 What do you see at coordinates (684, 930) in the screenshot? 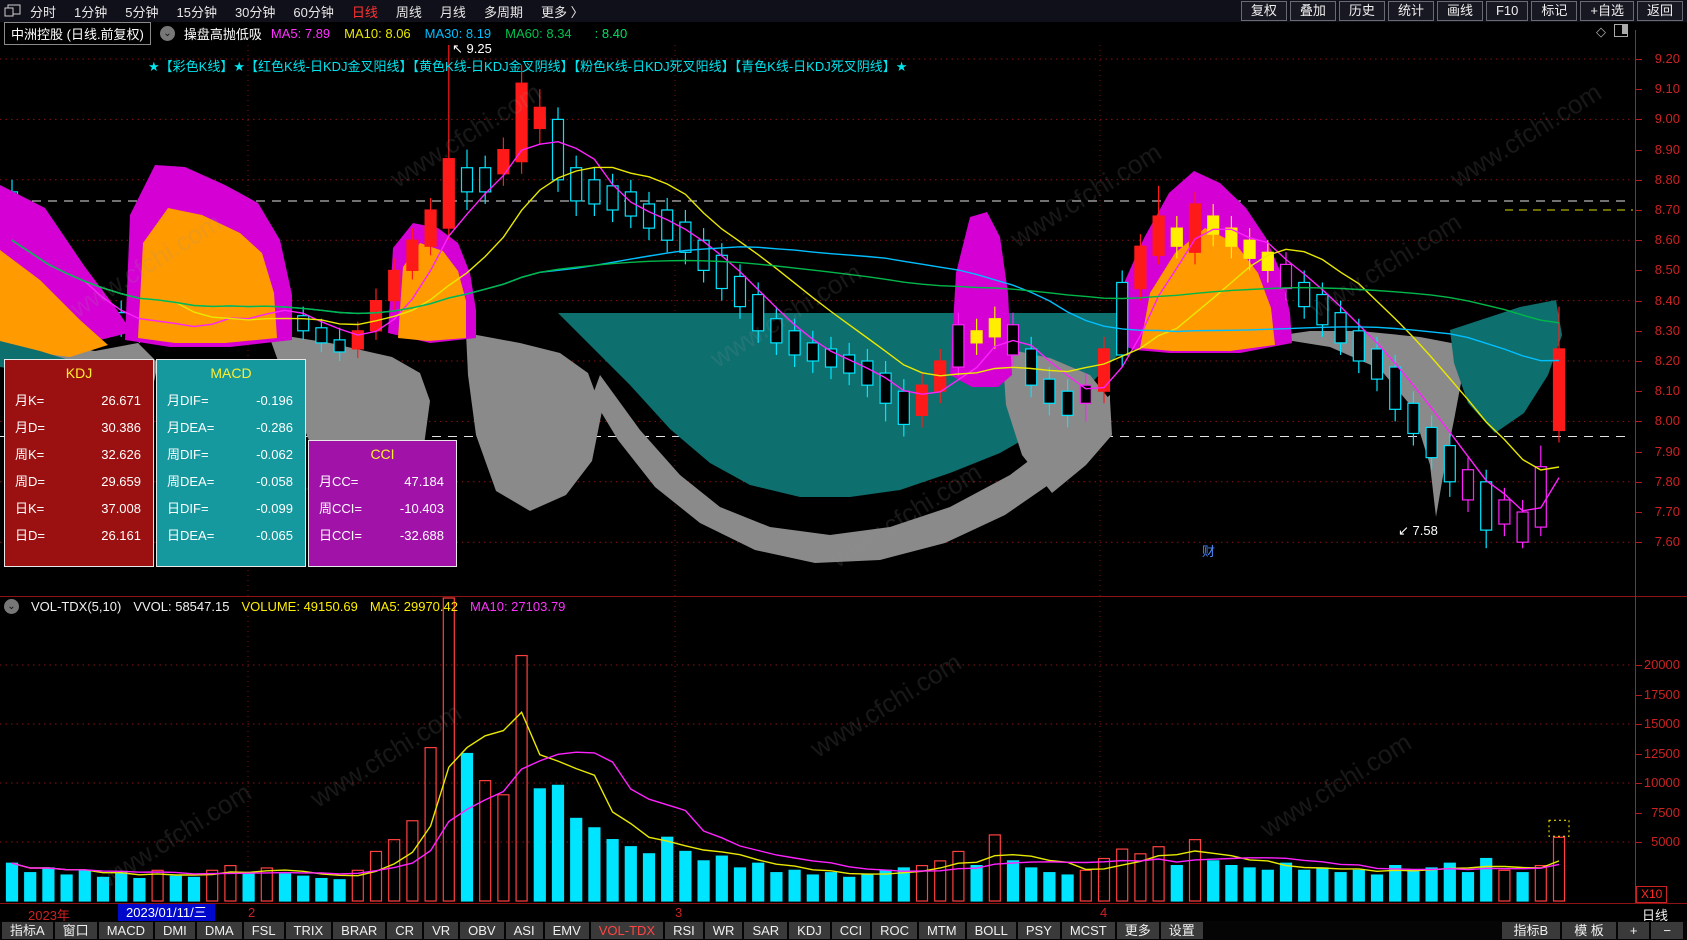
I see `indicator-tab-RSI: RSI` at bounding box center [684, 930].